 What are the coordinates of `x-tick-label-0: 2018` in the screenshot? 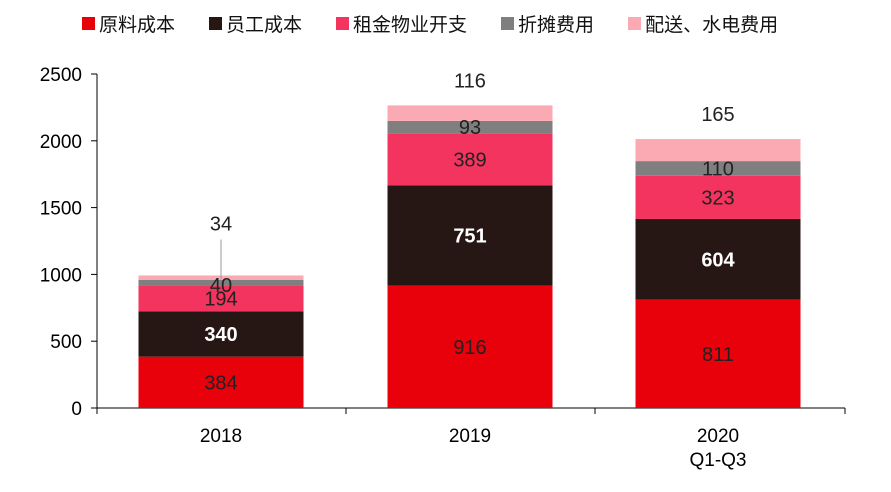 It's located at (221, 436).